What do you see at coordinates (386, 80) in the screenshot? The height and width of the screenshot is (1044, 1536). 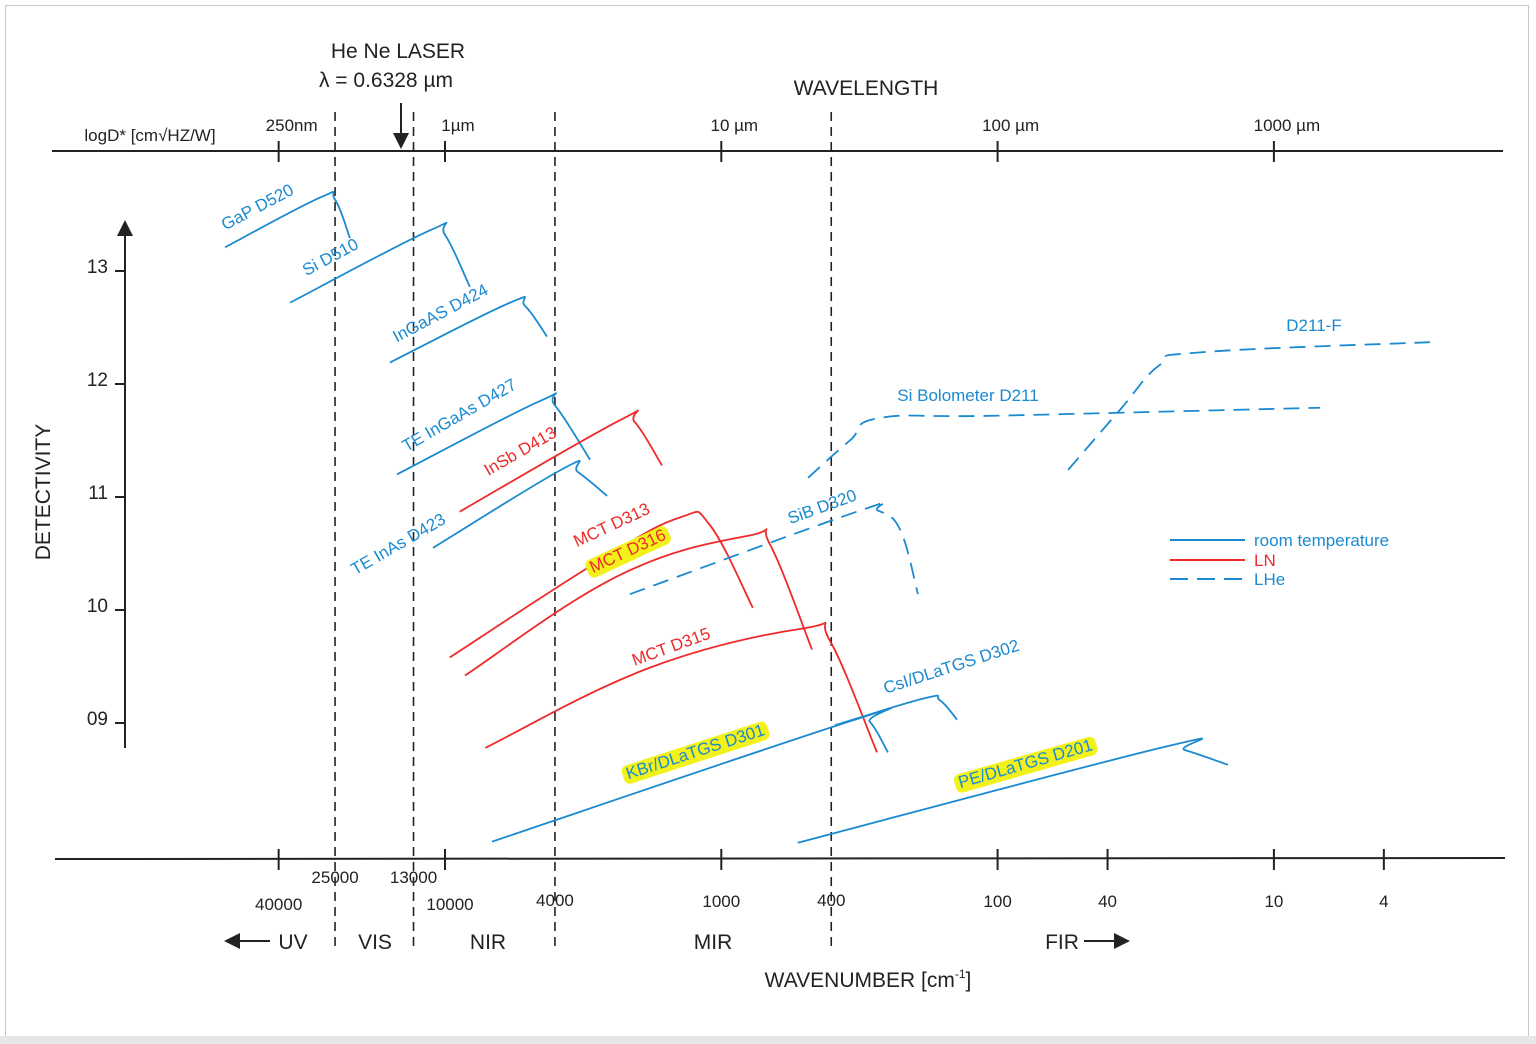 I see `laser-wavelength: λ = 0.6328 µm` at bounding box center [386, 80].